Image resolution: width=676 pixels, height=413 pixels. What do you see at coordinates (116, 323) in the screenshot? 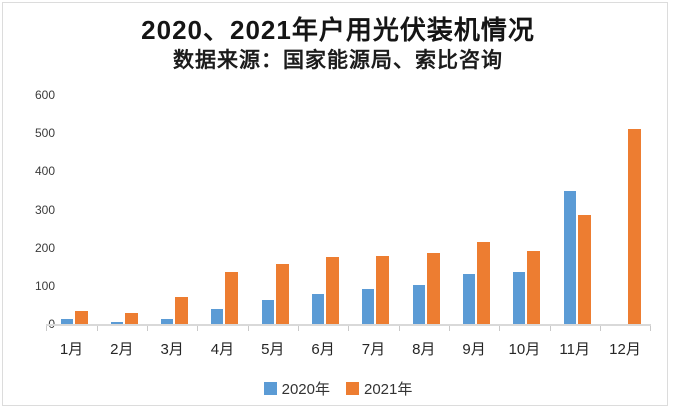
I see `bar-2020年-2月` at bounding box center [116, 323].